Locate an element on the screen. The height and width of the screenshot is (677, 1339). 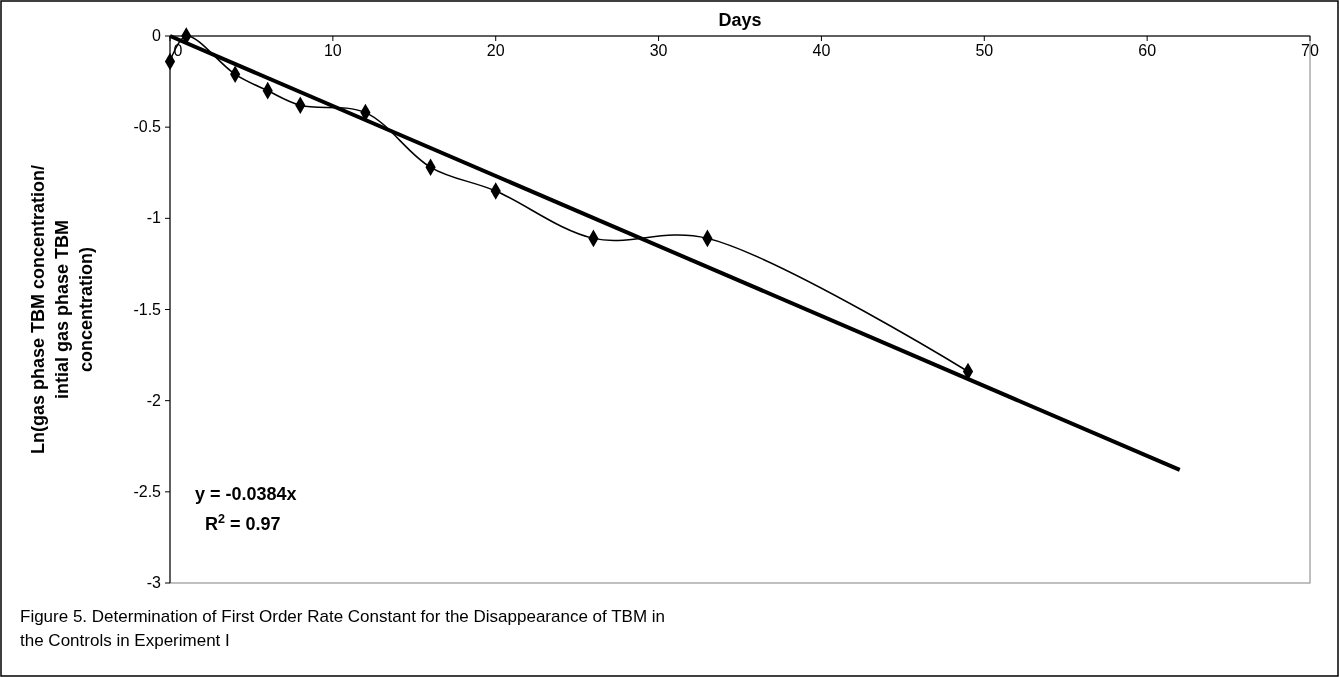
x-tick-label: 30 is located at coordinates (658, 50).